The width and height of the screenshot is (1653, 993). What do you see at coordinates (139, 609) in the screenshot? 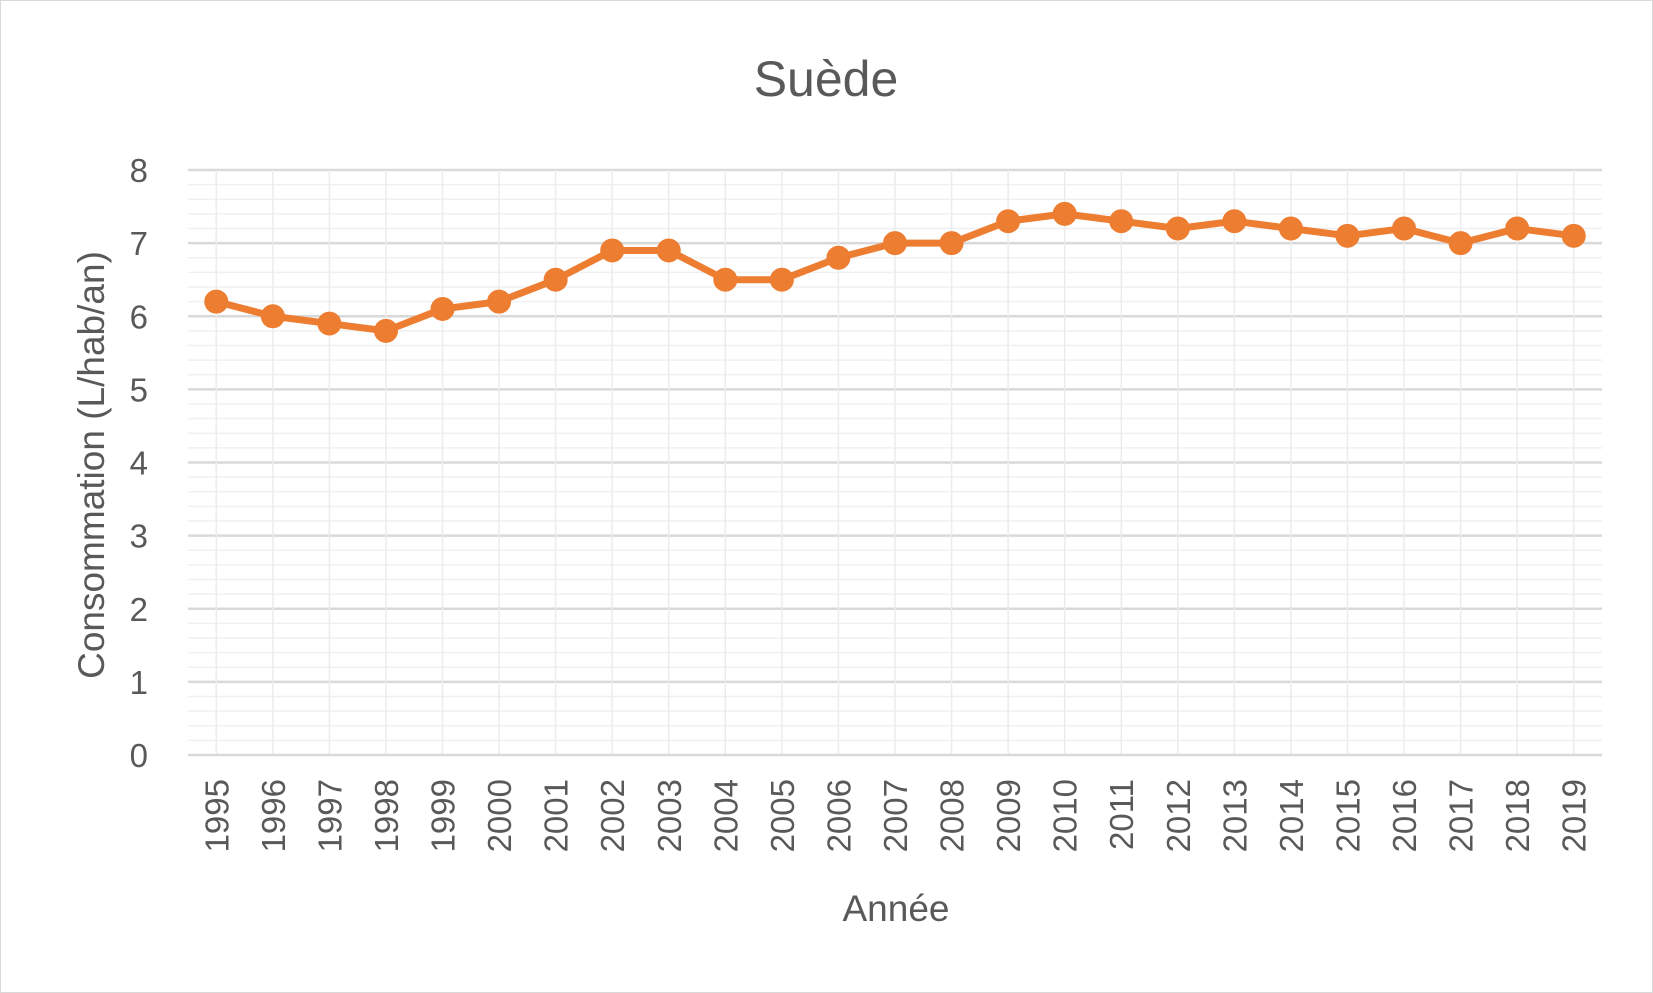
I see `y-tick-label: 2` at bounding box center [139, 609].